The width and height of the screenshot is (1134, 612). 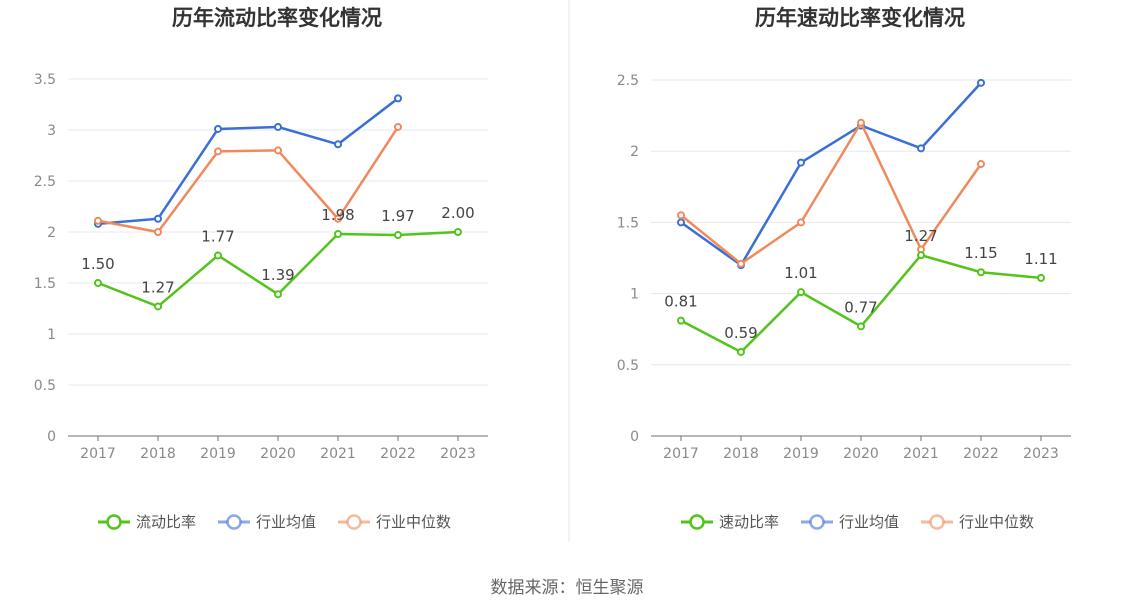 I want to click on data-label: 1.50, so click(x=97, y=264).